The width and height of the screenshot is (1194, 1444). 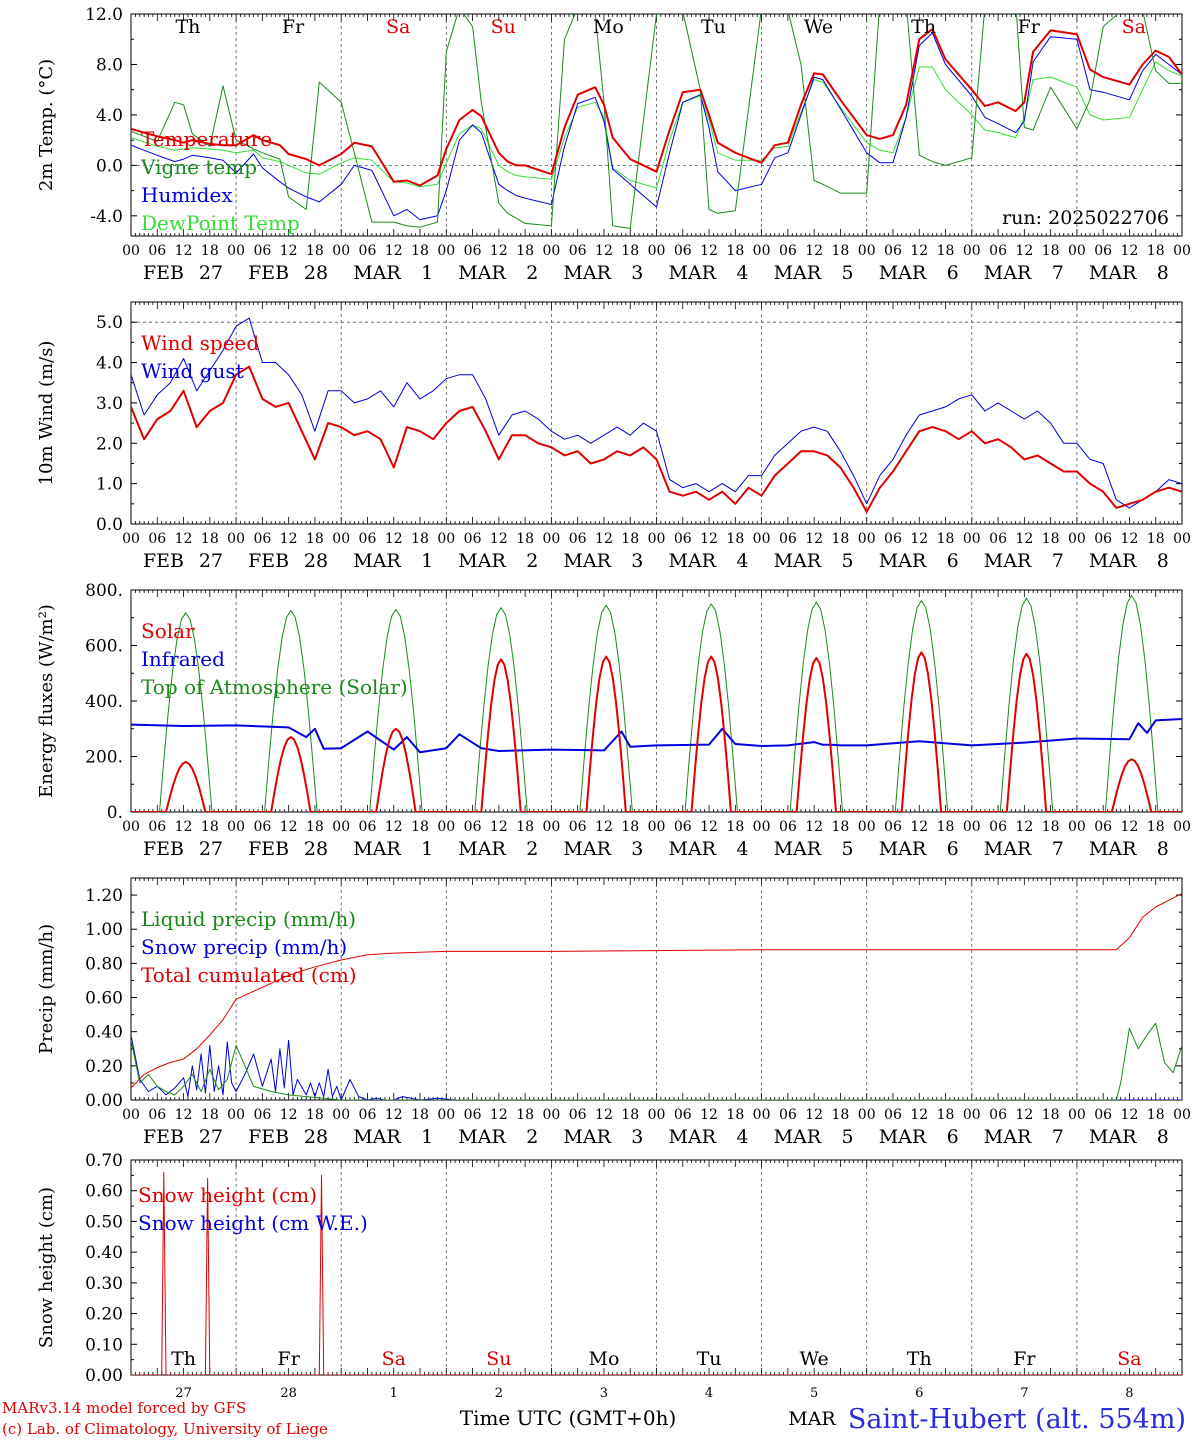 What do you see at coordinates (109, 166) in the screenshot?
I see `y-tick-label: 0.0` at bounding box center [109, 166].